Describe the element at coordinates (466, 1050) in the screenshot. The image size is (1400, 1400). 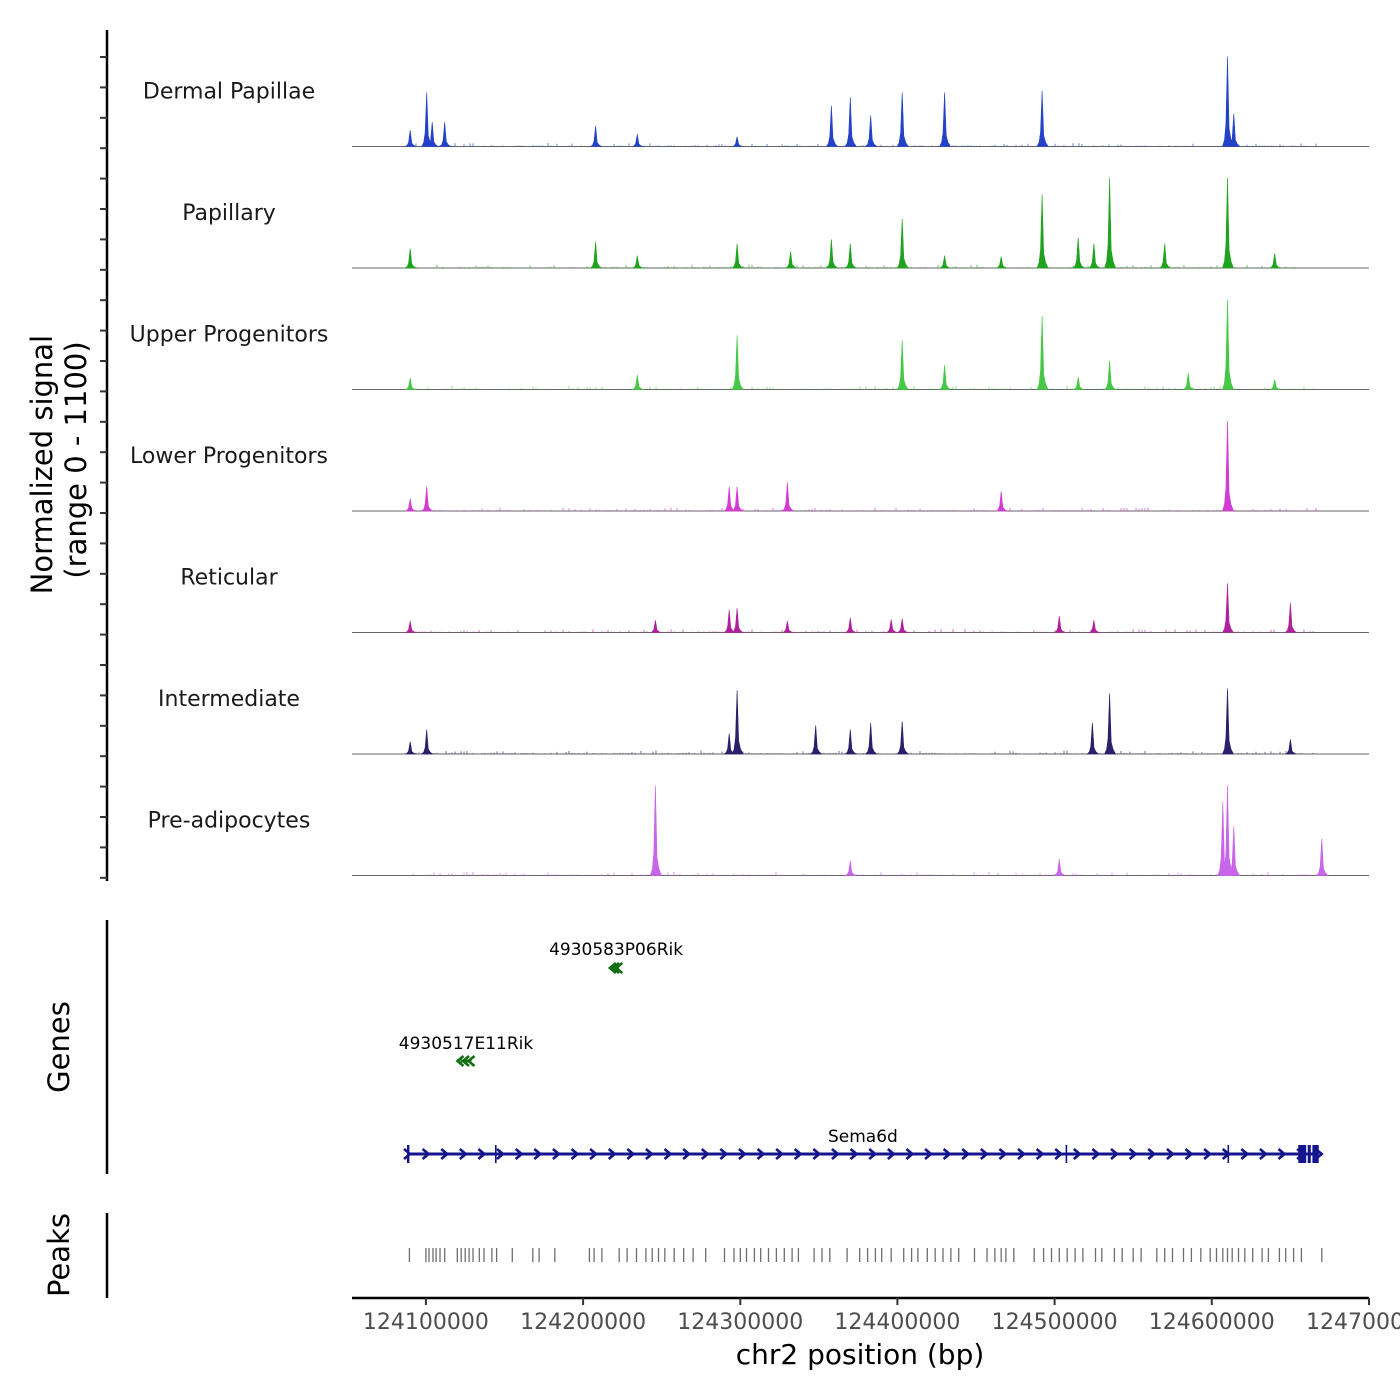
I see `gene-4930517e11rik: 4930517E11Rik` at that location.